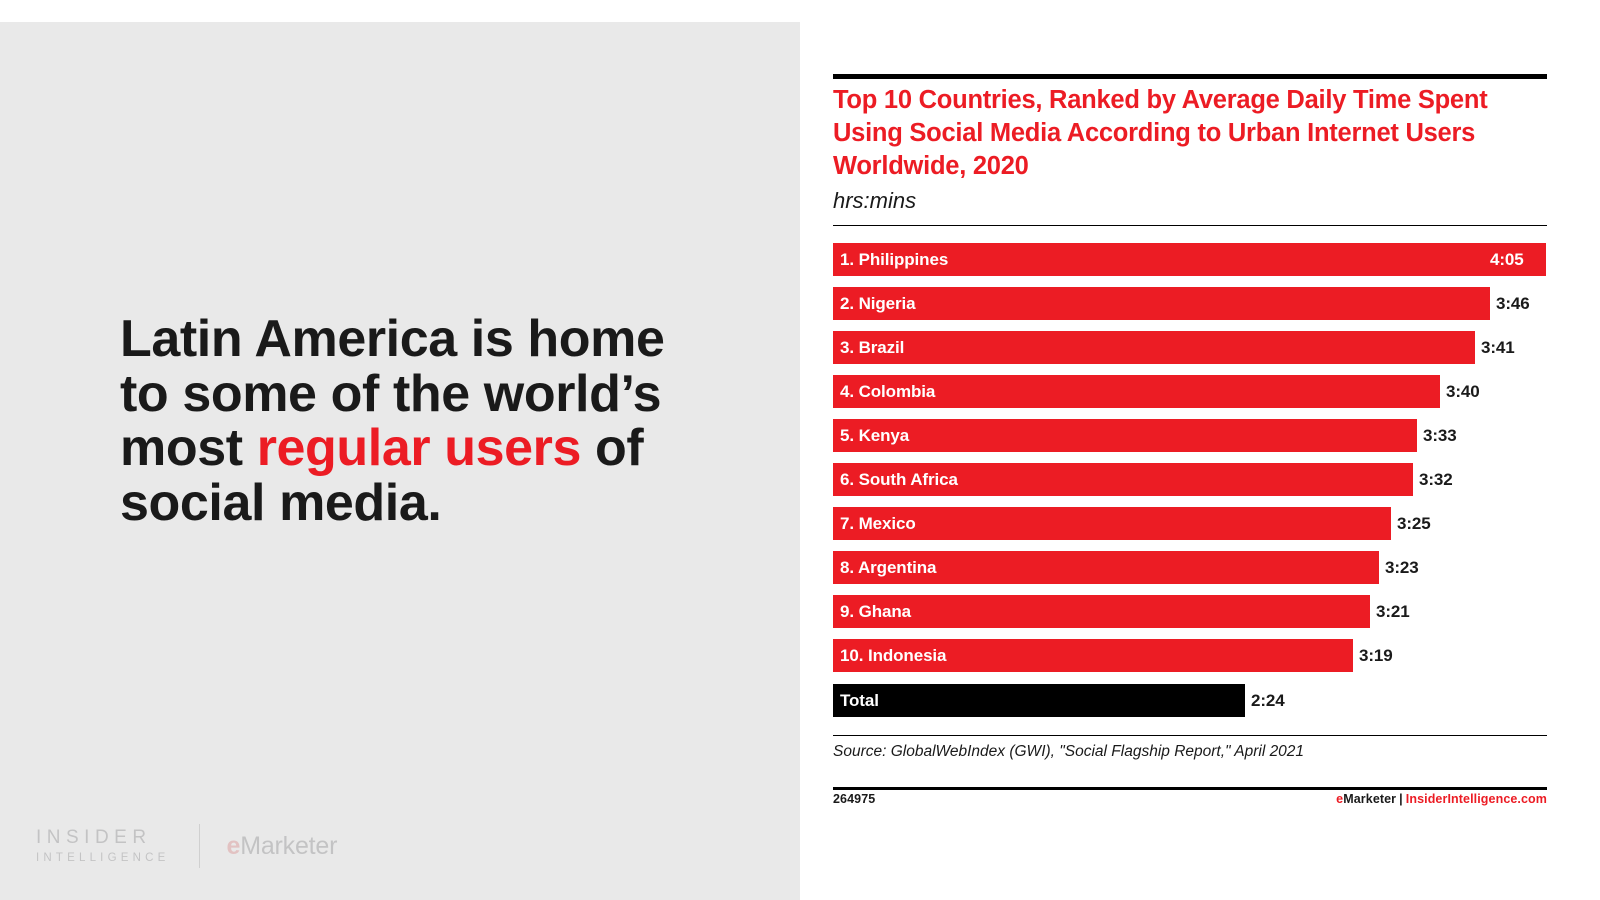 This screenshot has width=1600, height=900. Describe the element at coordinates (1190, 225) in the screenshot. I see `subtitle-rule` at that location.